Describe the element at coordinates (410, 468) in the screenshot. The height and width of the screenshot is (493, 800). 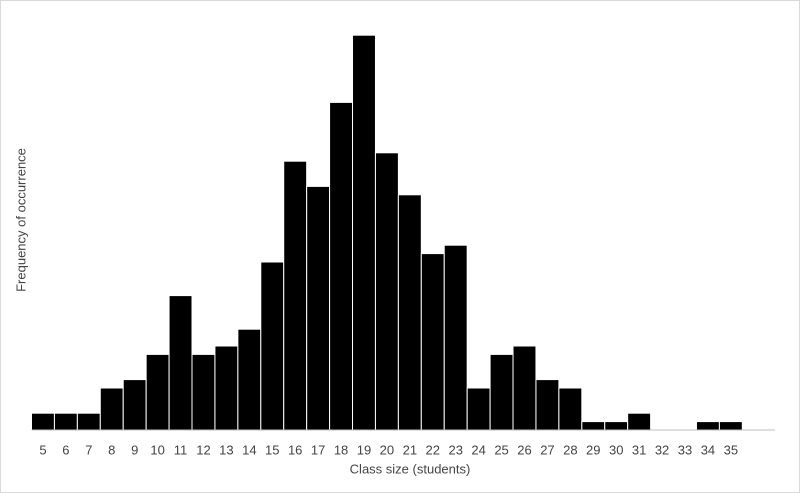
I see `x-axis-title: Class size (students)` at that location.